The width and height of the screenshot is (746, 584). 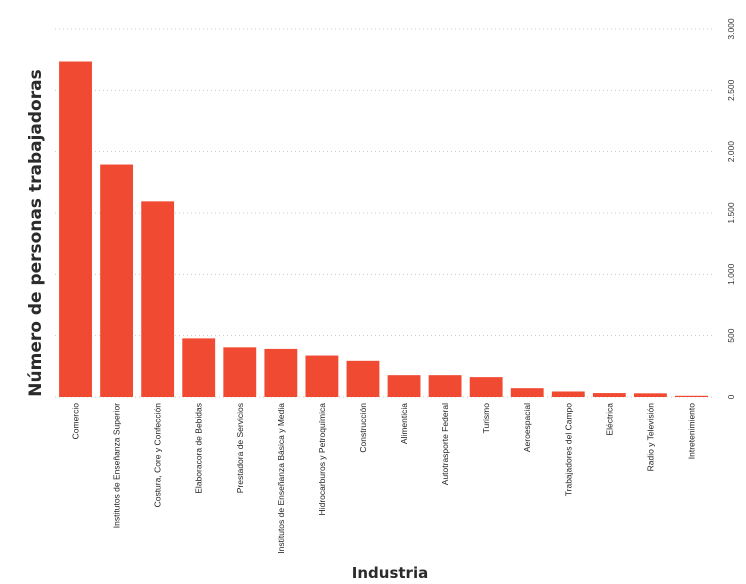 What do you see at coordinates (731, 396) in the screenshot?
I see `y-tick-label: 0` at bounding box center [731, 396].